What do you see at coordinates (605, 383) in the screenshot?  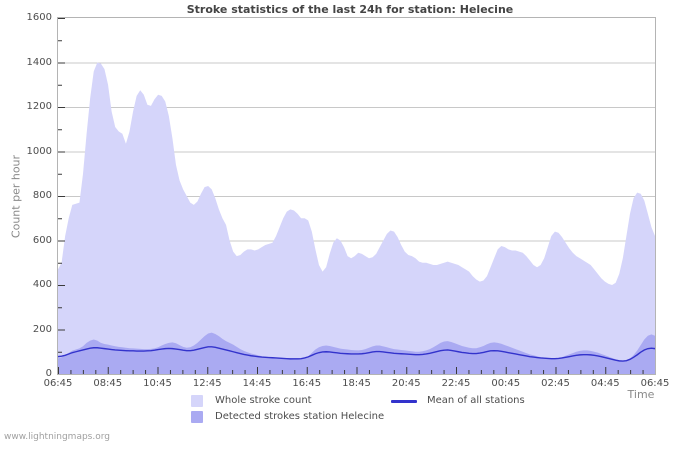 I see `x-tick-11: 04:45` at bounding box center [605, 383].